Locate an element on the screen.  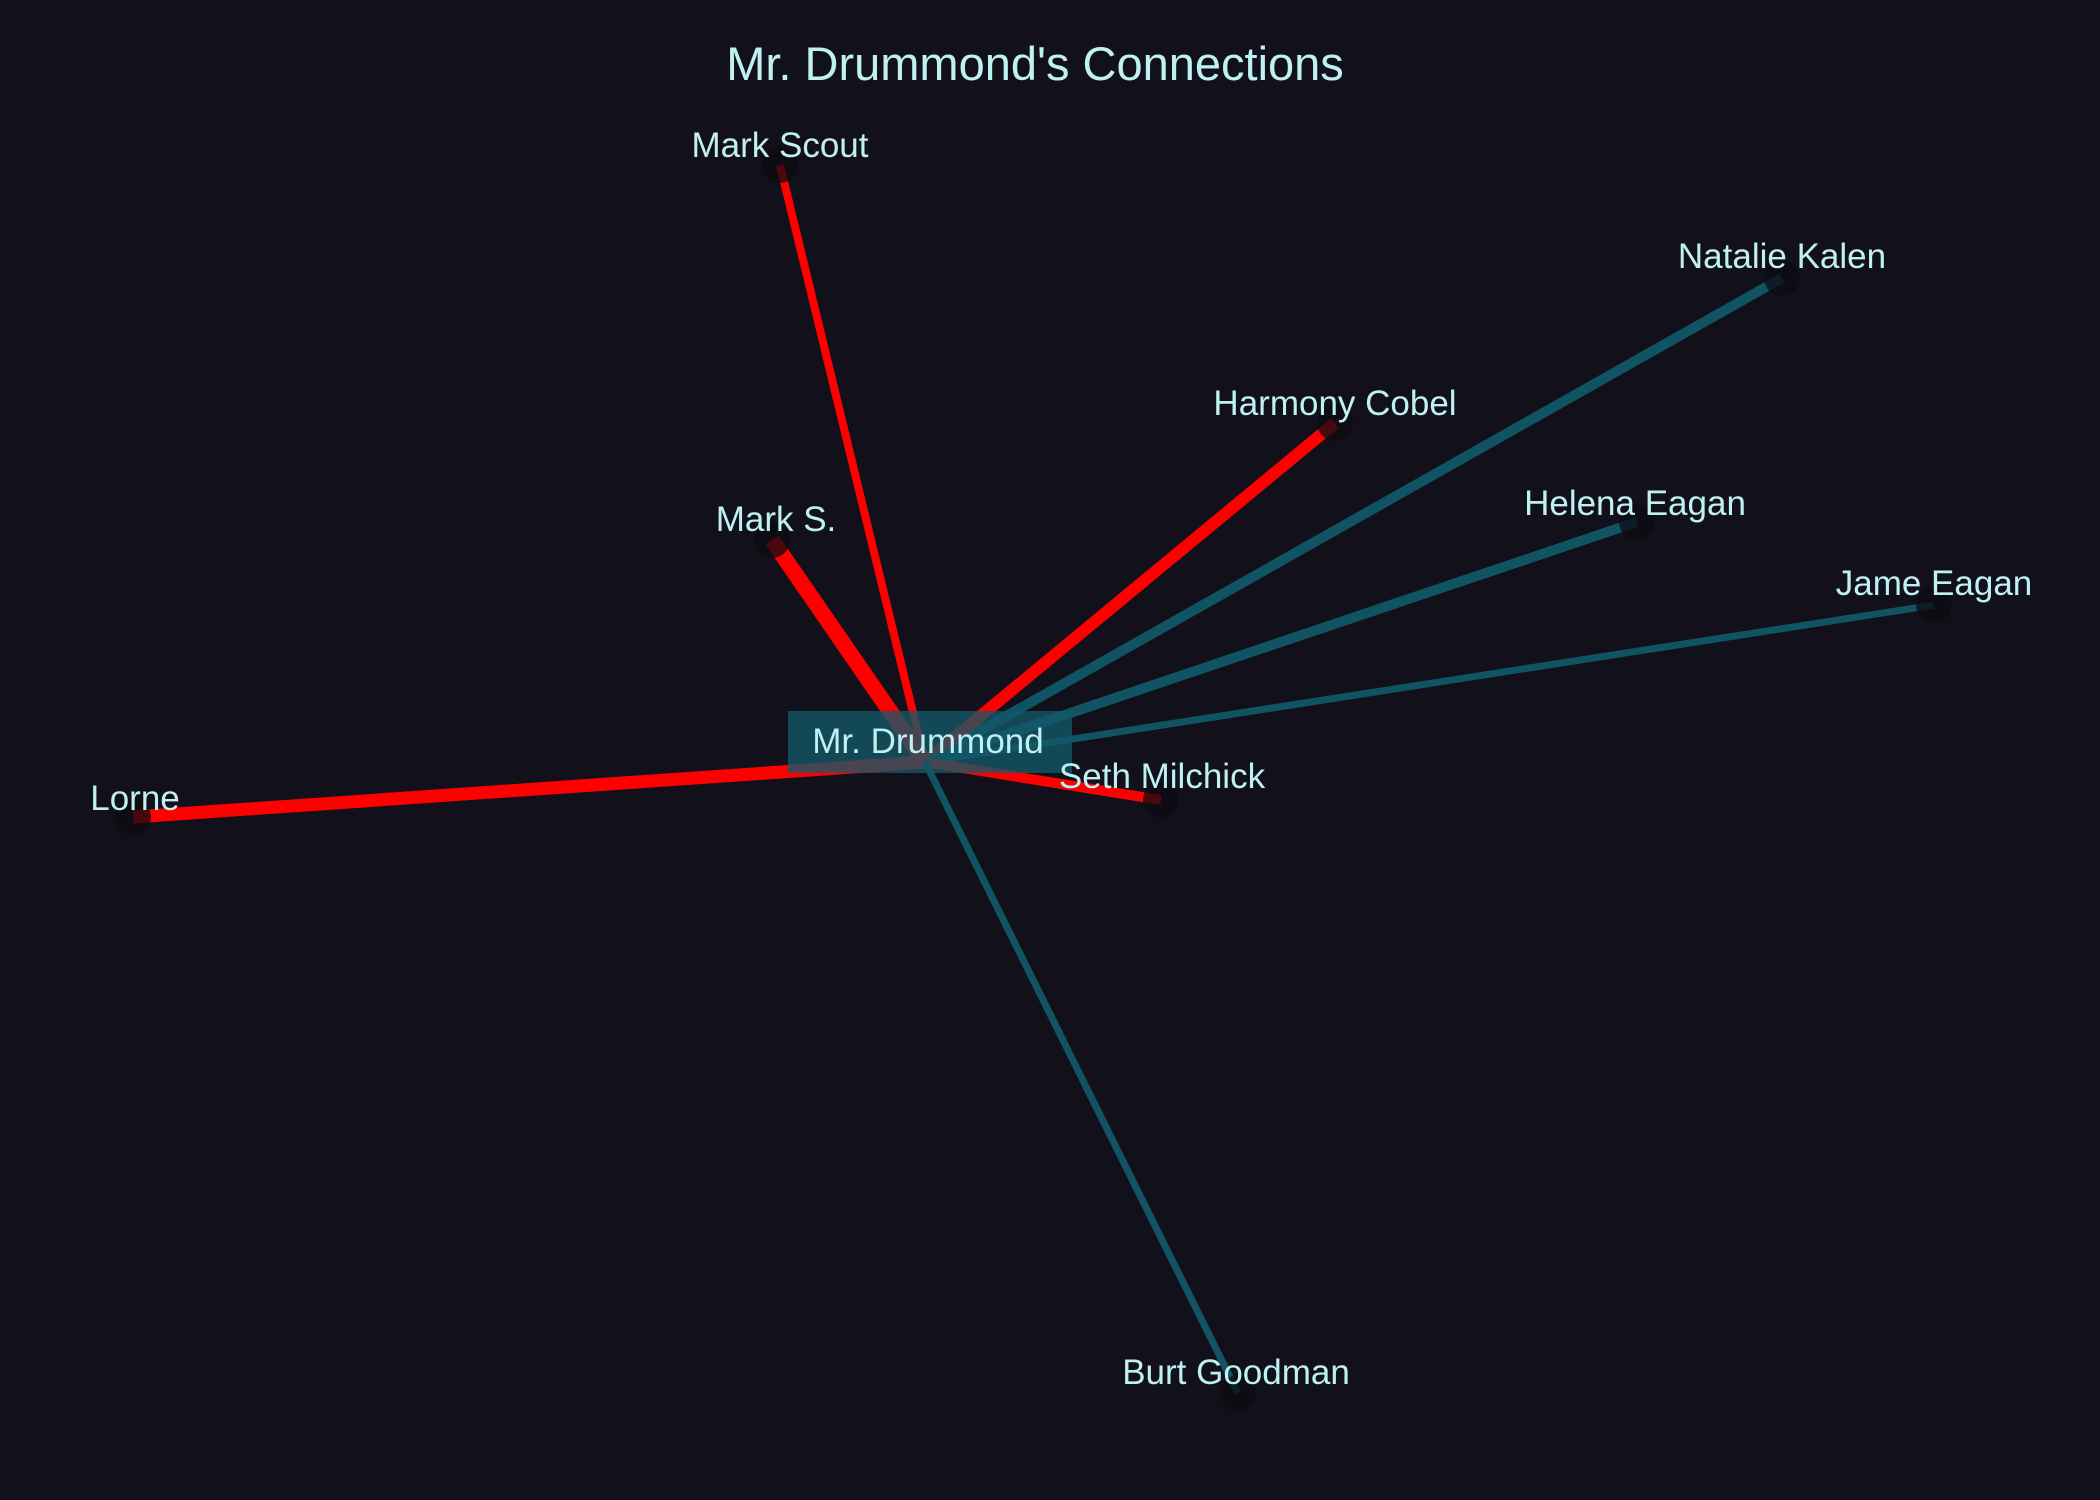
edge-jame-eagan is located at coordinates (1429, 683).